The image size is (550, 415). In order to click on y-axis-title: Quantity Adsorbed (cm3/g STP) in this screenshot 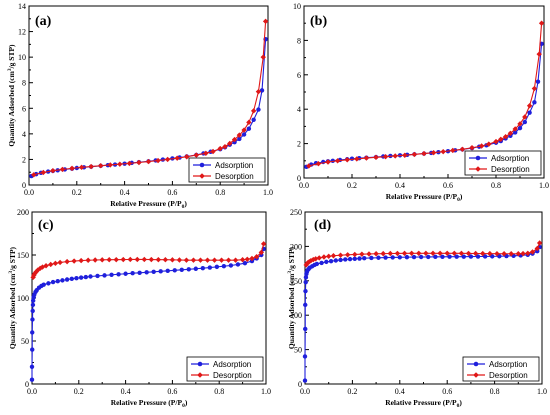, I will do `click(291, 297)`.